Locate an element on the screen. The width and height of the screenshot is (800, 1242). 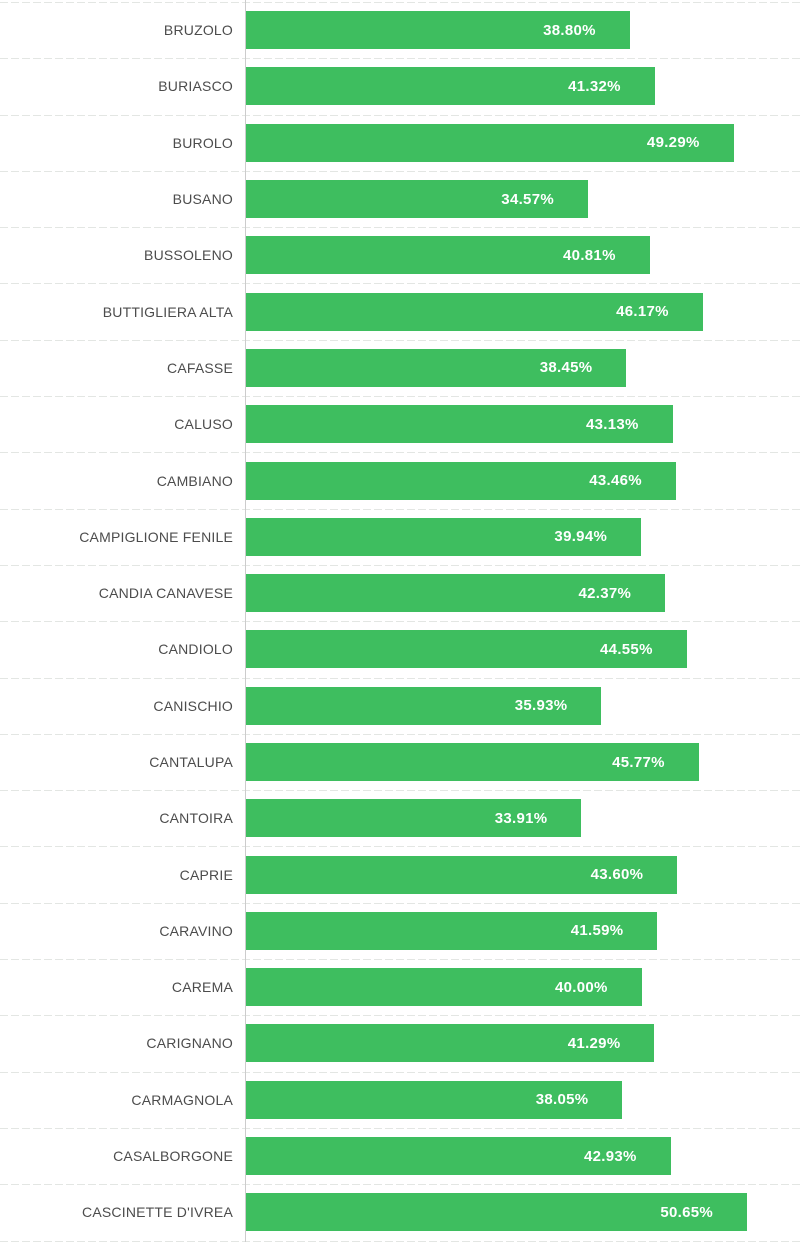
value-label: 44.55% is located at coordinates (626, 649).